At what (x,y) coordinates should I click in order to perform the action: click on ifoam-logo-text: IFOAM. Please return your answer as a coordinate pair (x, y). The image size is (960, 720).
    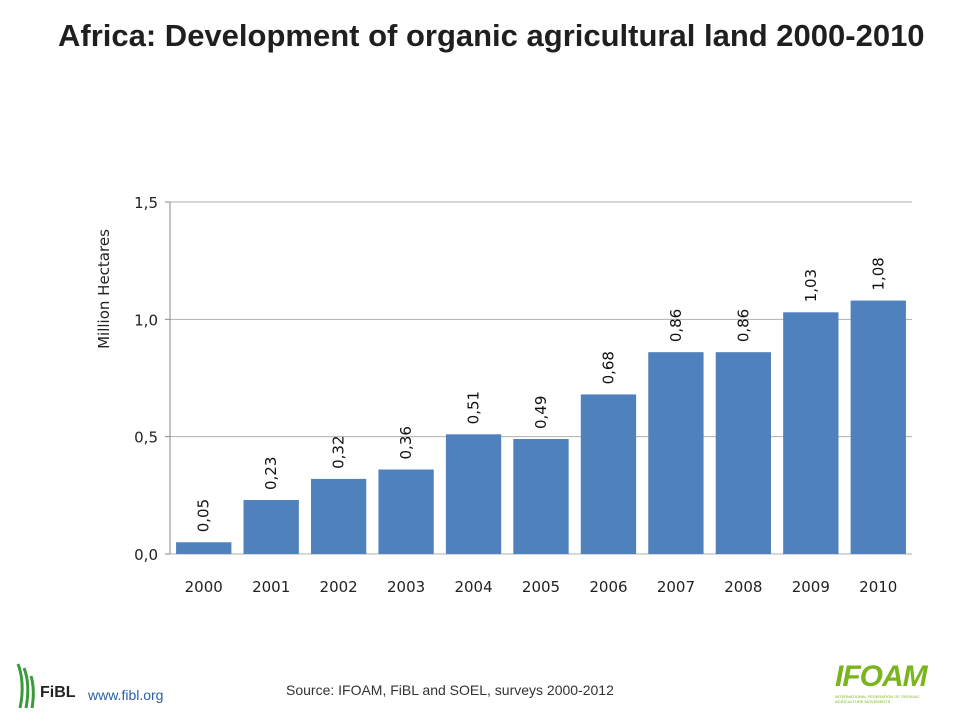
    Looking at the image, I should click on (881, 676).